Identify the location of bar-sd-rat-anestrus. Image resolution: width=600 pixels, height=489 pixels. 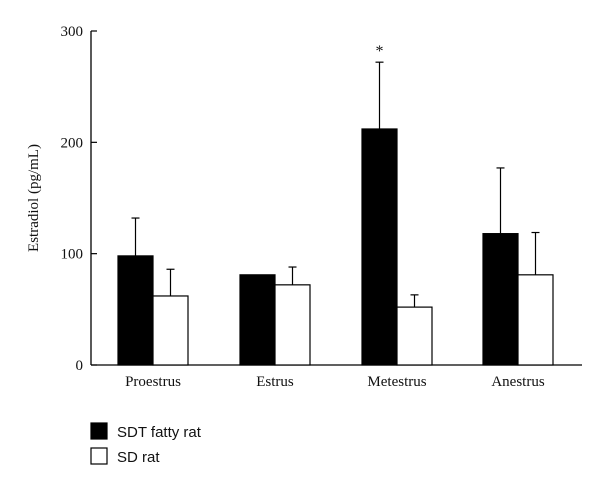
(535, 320).